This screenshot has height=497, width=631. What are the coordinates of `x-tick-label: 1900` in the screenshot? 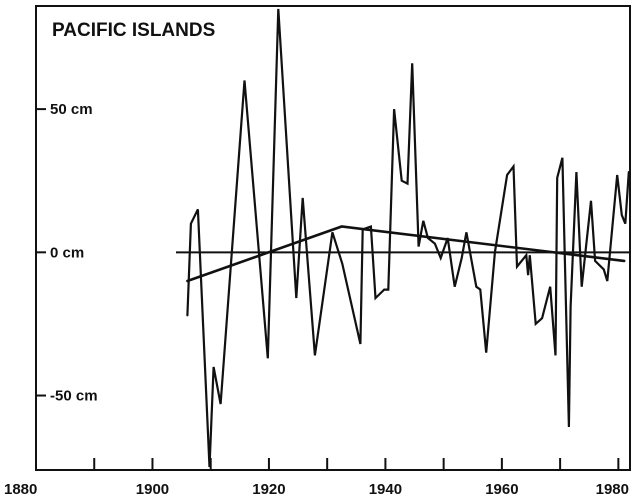 It's located at (152, 489).